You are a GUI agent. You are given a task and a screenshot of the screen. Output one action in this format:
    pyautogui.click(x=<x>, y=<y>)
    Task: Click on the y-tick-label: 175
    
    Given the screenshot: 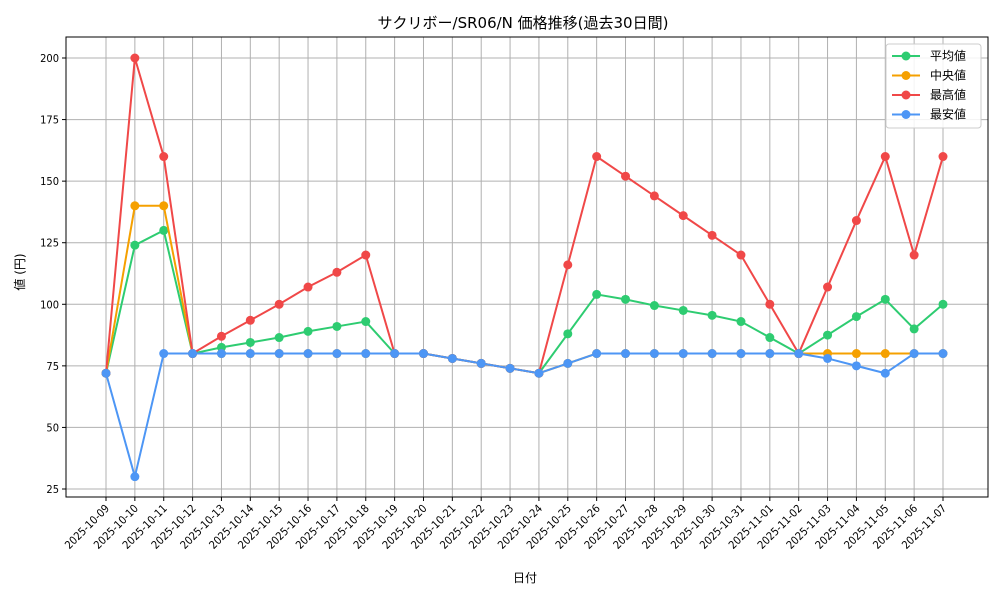 What is the action you would take?
    pyautogui.click(x=49, y=120)
    